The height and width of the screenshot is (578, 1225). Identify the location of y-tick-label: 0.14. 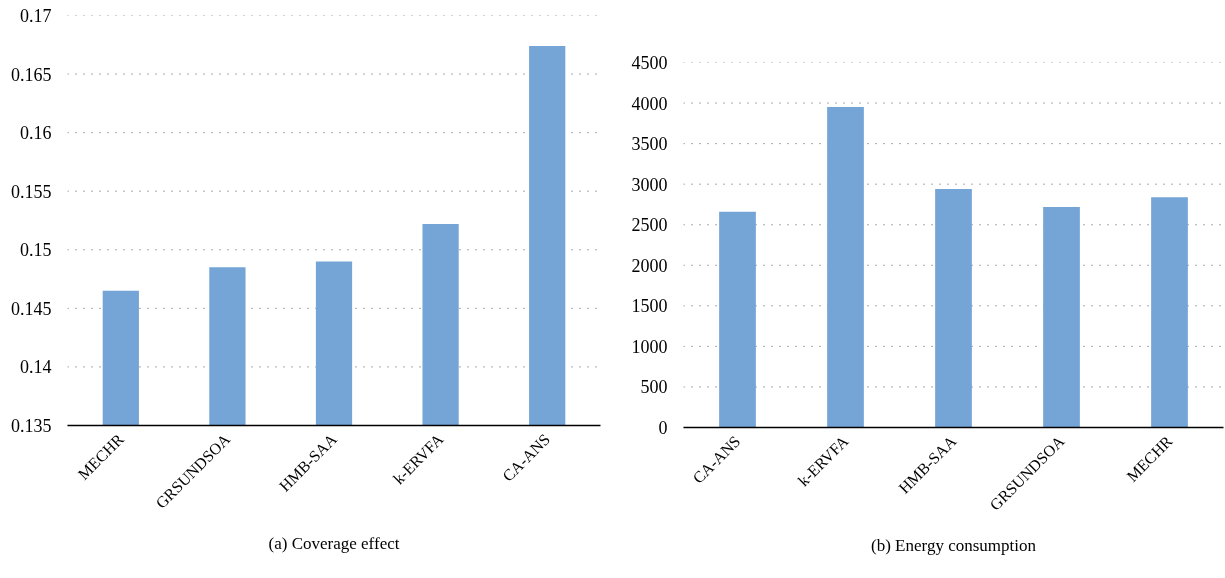
(36, 367).